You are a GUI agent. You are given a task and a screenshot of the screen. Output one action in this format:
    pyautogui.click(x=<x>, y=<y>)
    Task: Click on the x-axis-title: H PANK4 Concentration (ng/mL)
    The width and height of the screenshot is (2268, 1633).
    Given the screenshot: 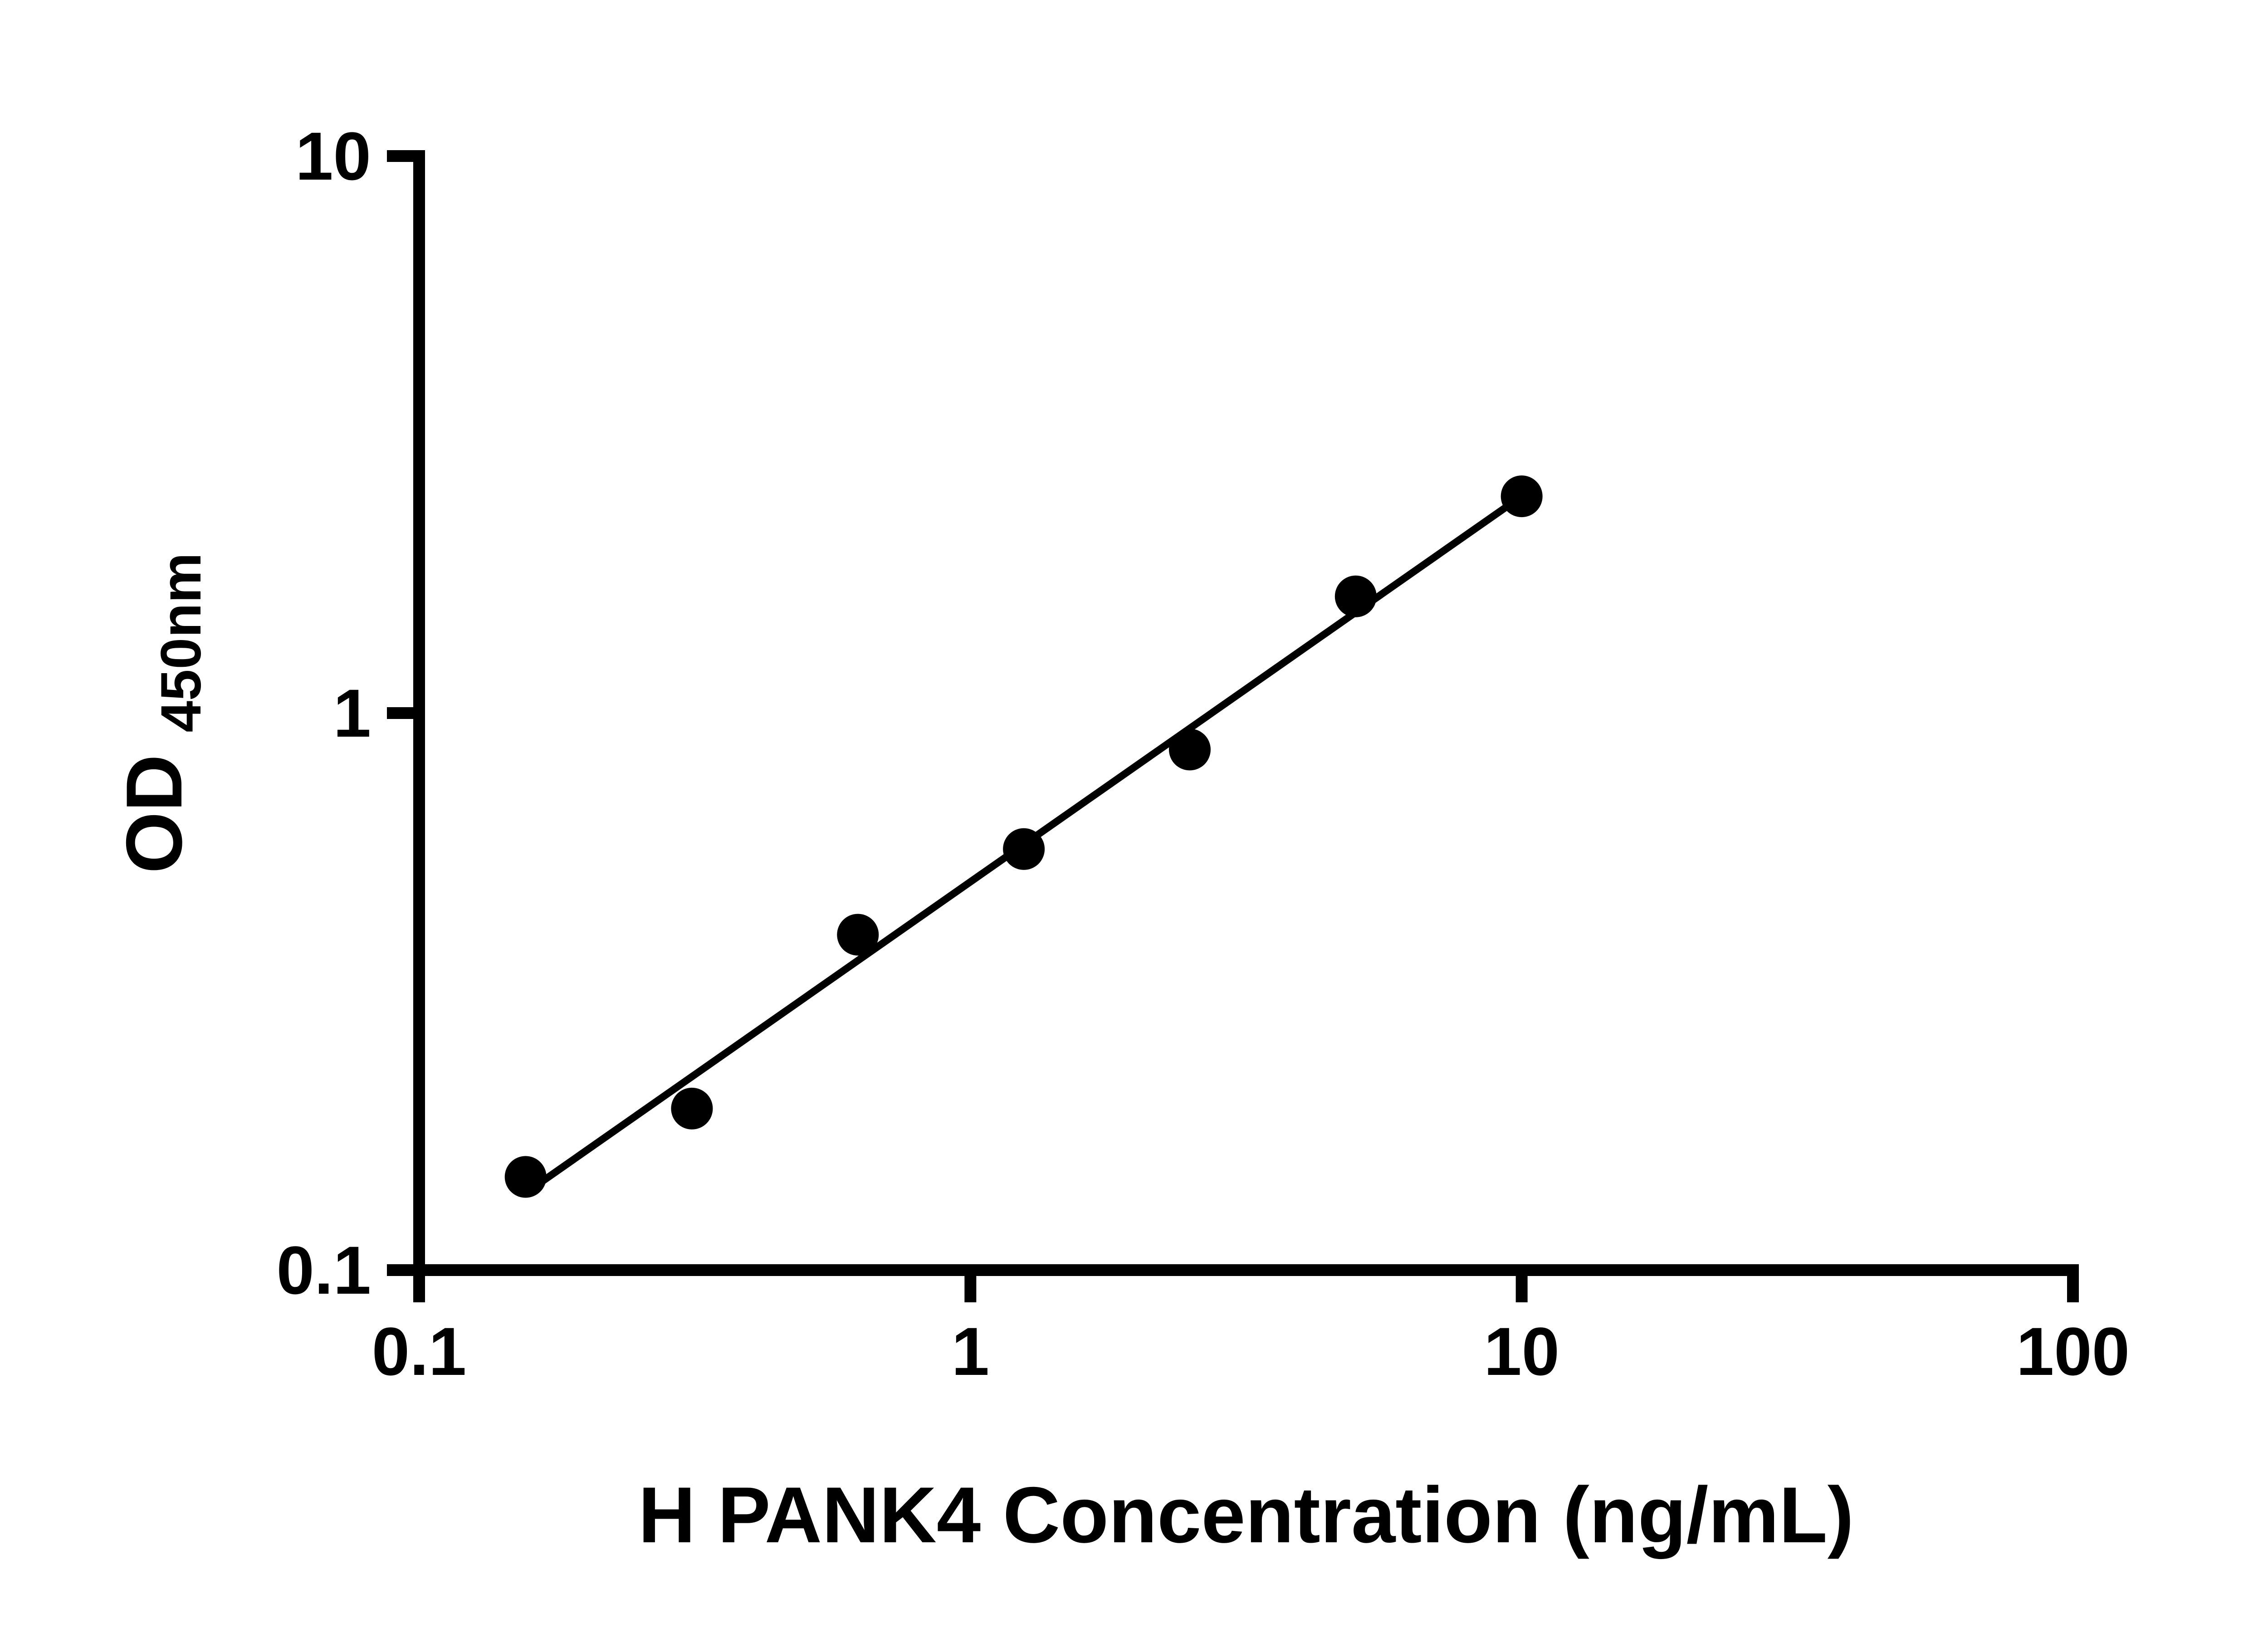 What is the action you would take?
    pyautogui.click(x=1246, y=1515)
    